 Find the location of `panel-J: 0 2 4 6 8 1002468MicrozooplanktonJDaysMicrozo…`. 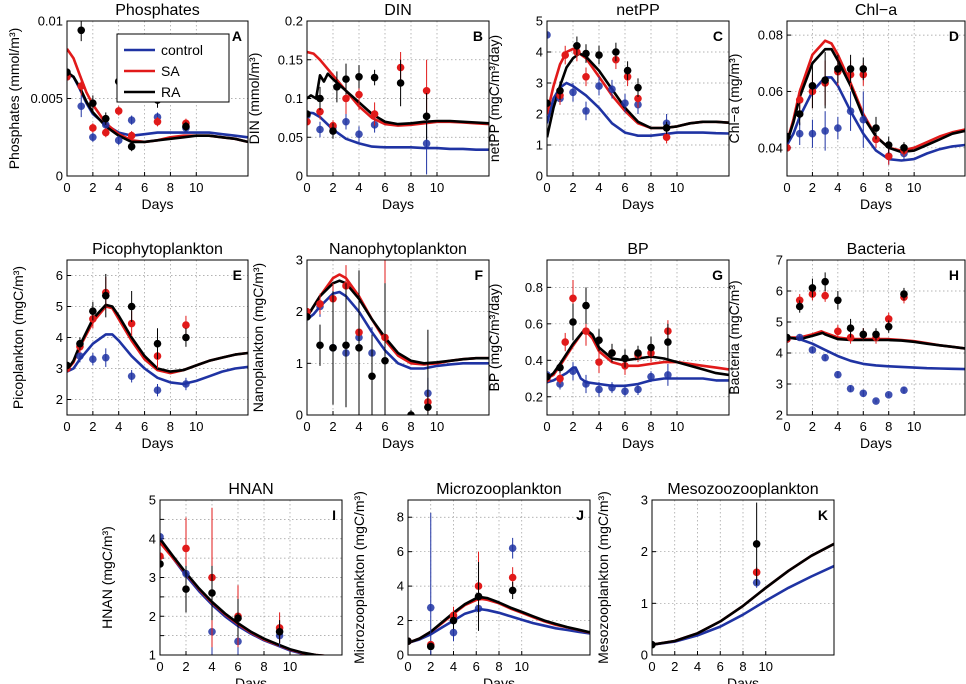

panel-J: 0 2 4 6 8 1002468MicrozooplanktonJDaysMicrozo… is located at coordinates (471, 582).